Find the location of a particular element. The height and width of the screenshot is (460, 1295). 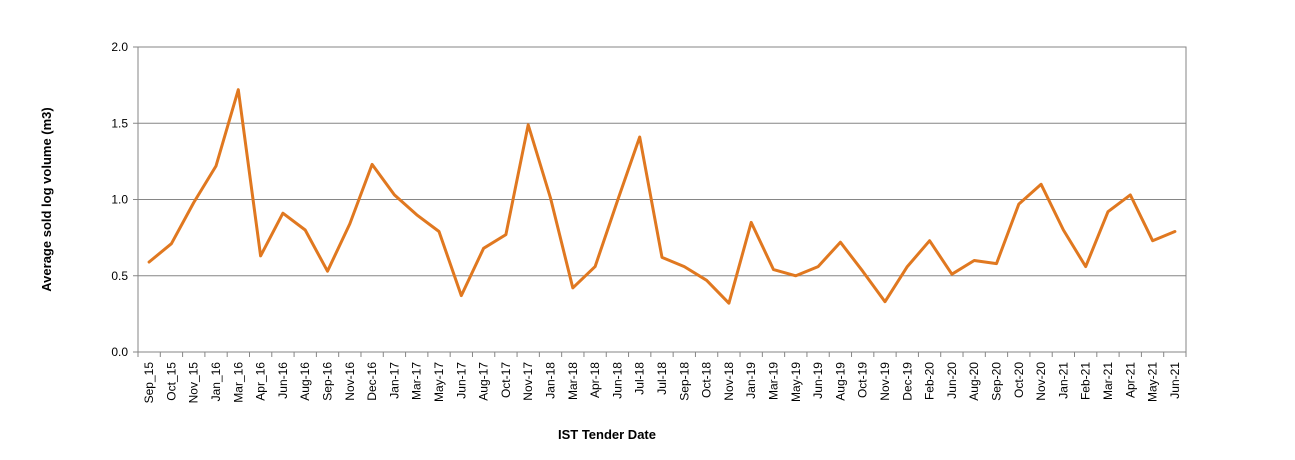

x-tick-label: Dec-16 is located at coordinates (372, 381).